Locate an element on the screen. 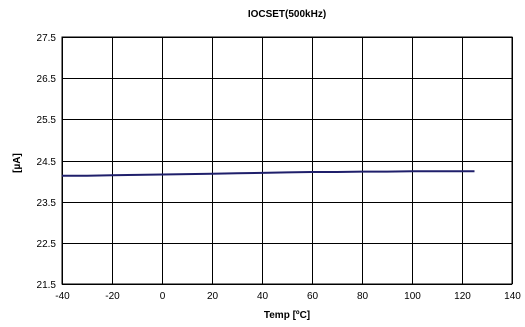 Image resolution: width=525 pixels, height=327 pixels. x-tick-label: -40 is located at coordinates (62, 296).